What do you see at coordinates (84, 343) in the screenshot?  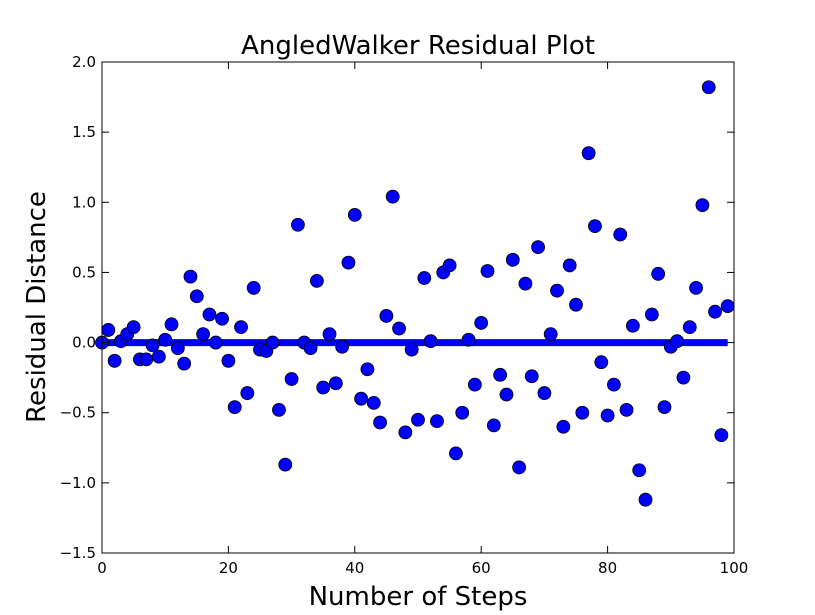 I see `y-tick-label: 0.0` at bounding box center [84, 343].